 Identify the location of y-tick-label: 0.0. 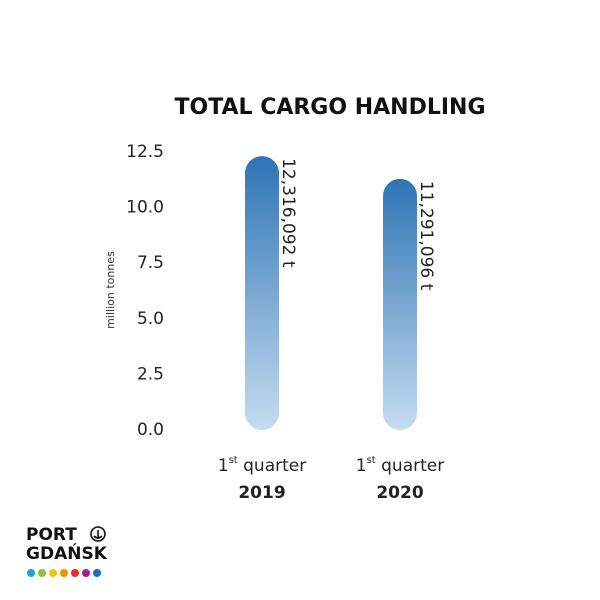
(150, 430).